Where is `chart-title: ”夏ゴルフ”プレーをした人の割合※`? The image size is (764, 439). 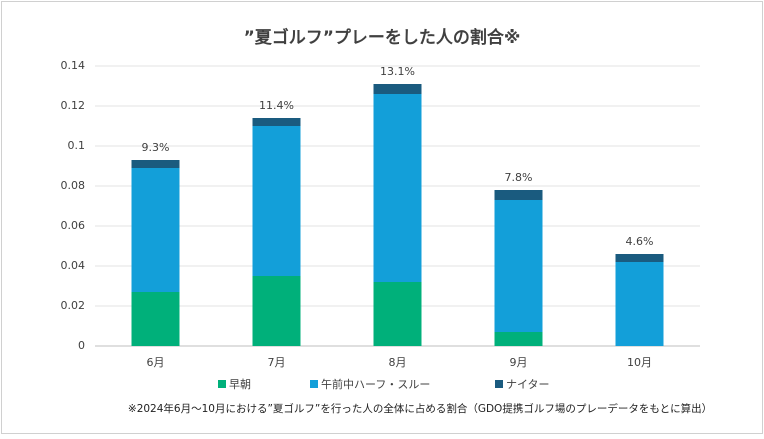 chart-title: ”夏ゴルフ”プレーをした人の割合※ is located at coordinates (382, 37).